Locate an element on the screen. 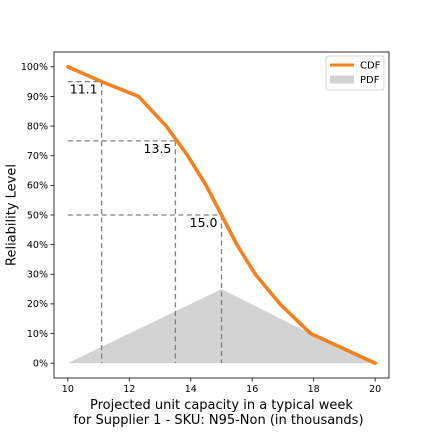 Image resolution: width=432 pixels, height=432 pixels. y-tick-label: 70% is located at coordinates (37, 156).